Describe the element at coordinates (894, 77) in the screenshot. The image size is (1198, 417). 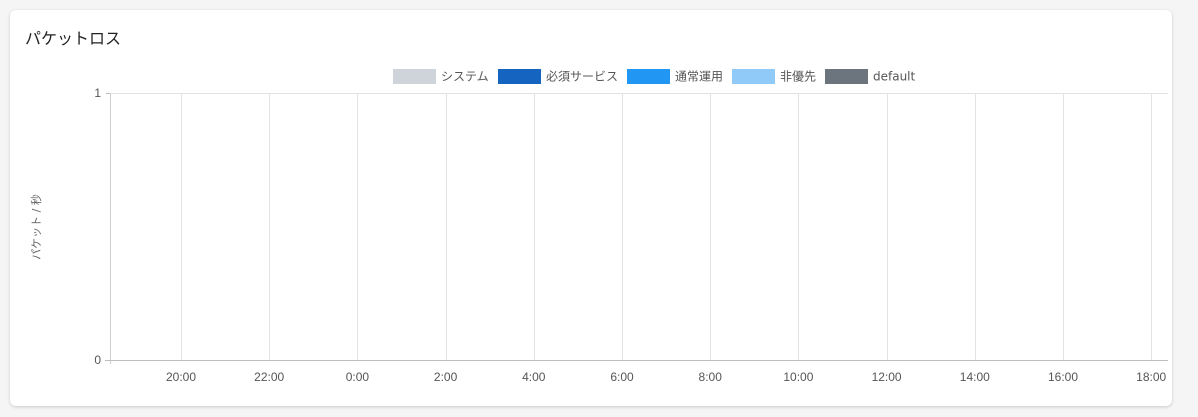
I see `legend-label: default` at that location.